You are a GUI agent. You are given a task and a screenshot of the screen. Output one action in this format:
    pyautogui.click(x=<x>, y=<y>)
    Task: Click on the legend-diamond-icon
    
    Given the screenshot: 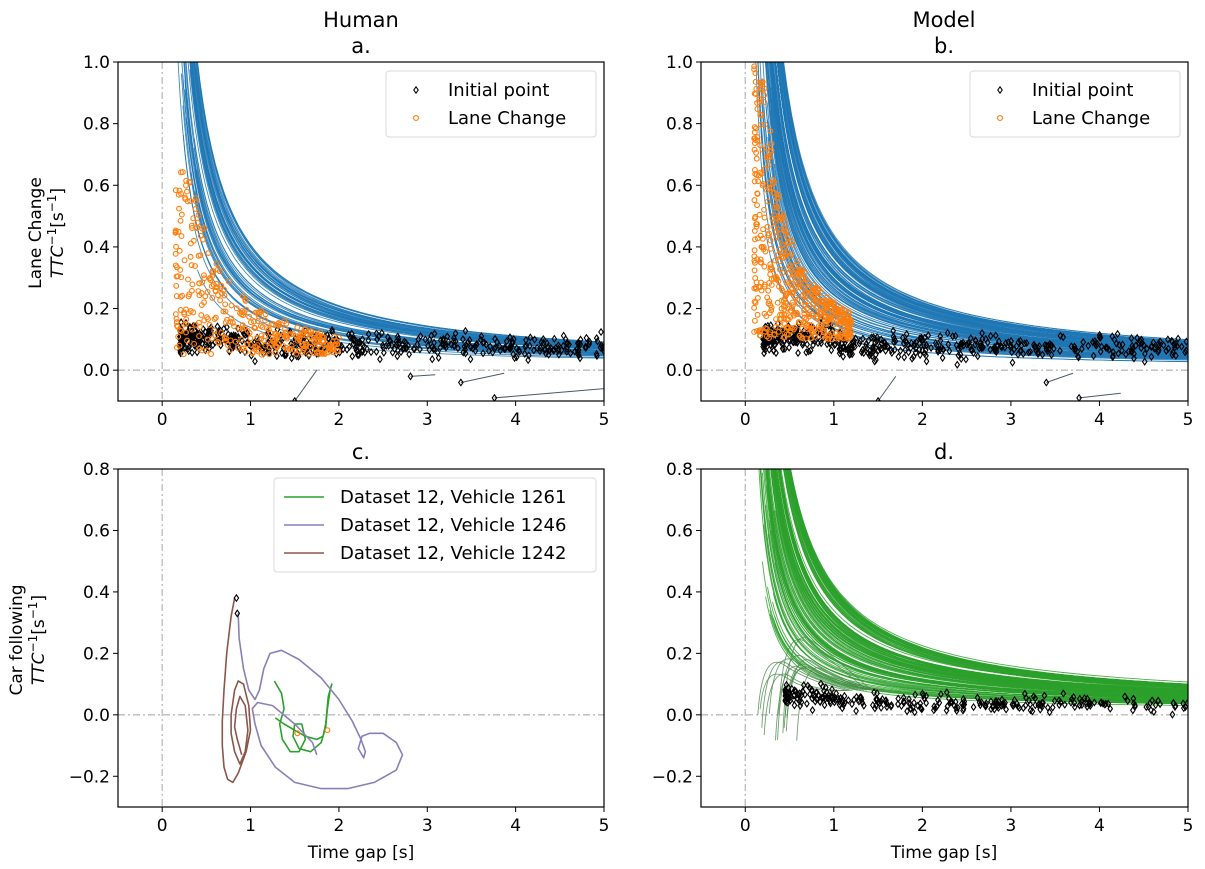 What is the action you would take?
    pyautogui.click(x=1000, y=90)
    